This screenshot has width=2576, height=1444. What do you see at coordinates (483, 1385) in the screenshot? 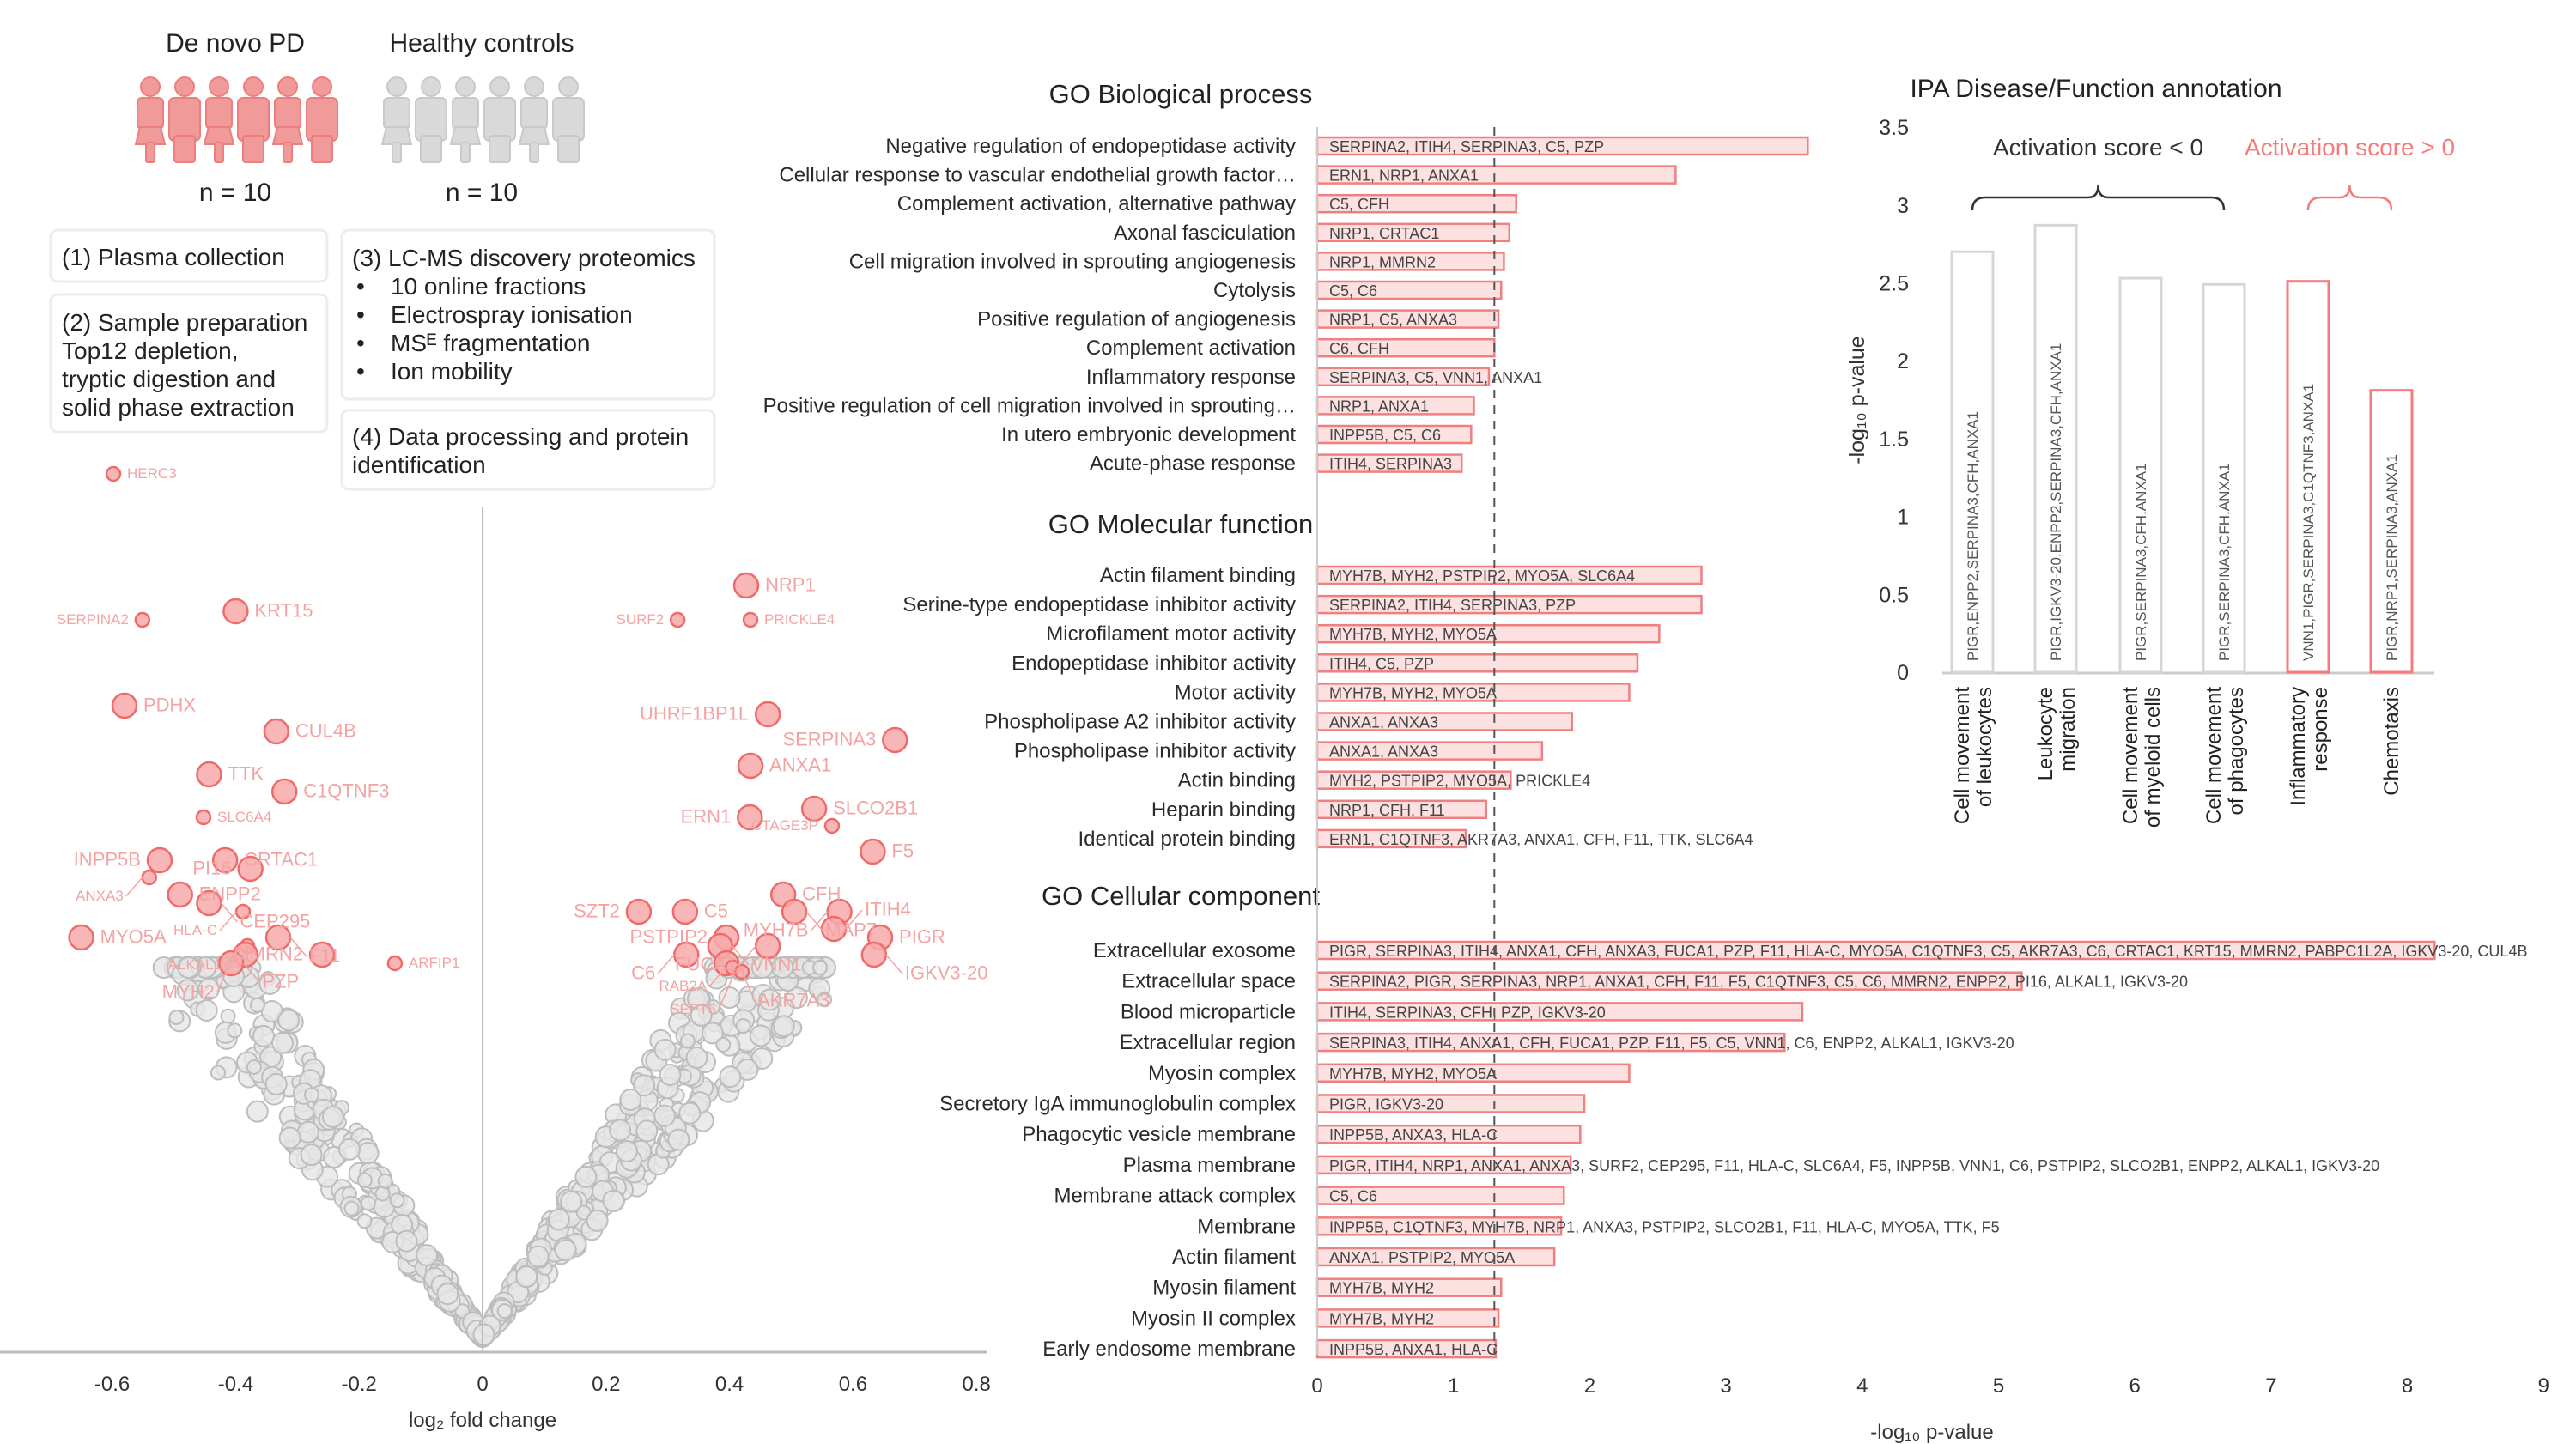
I see `x-tick-label: 0` at bounding box center [483, 1385].